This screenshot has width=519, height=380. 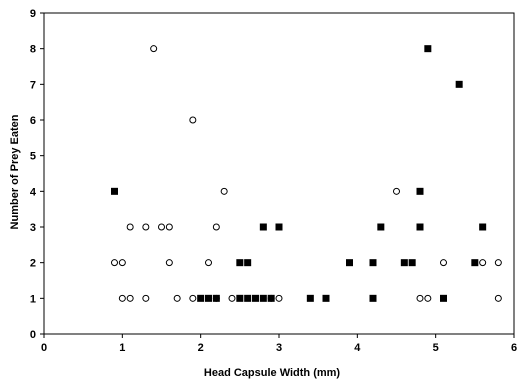 What do you see at coordinates (122, 348) in the screenshot?
I see `x-tick-label: 1` at bounding box center [122, 348].